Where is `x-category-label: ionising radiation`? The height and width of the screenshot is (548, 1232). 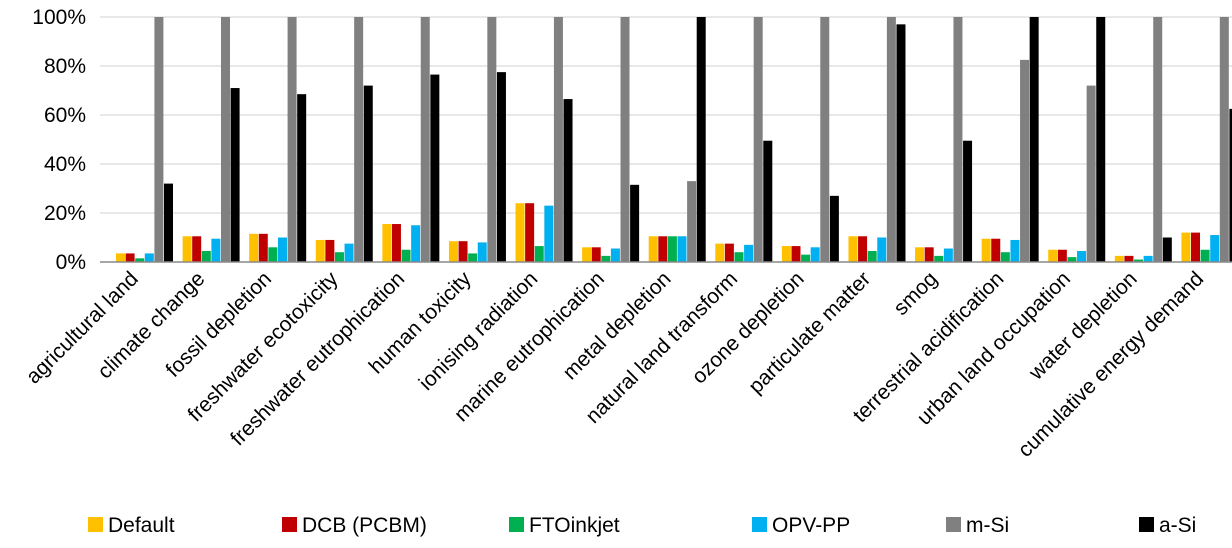 x-category-label: ionising radiation is located at coordinates (479, 331).